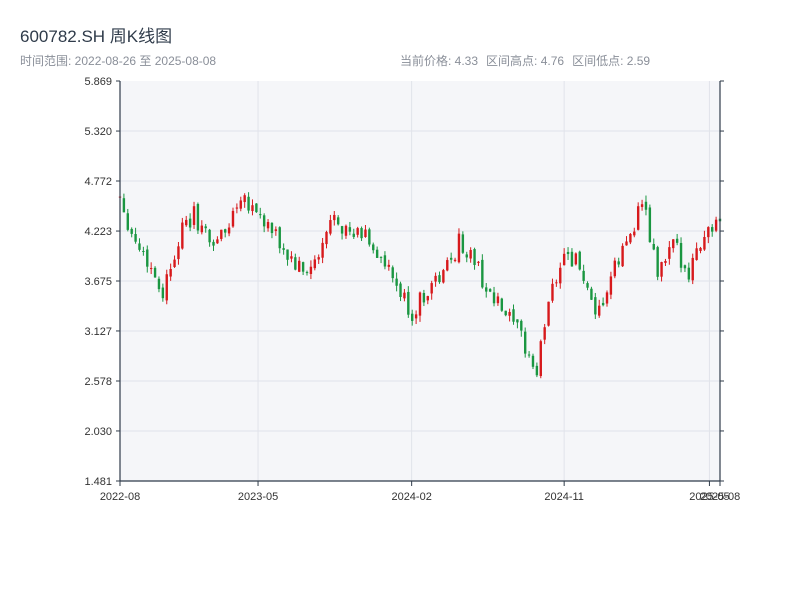 This screenshot has height=600, width=800. I want to click on y-tick-label: 2.578, so click(98, 382).